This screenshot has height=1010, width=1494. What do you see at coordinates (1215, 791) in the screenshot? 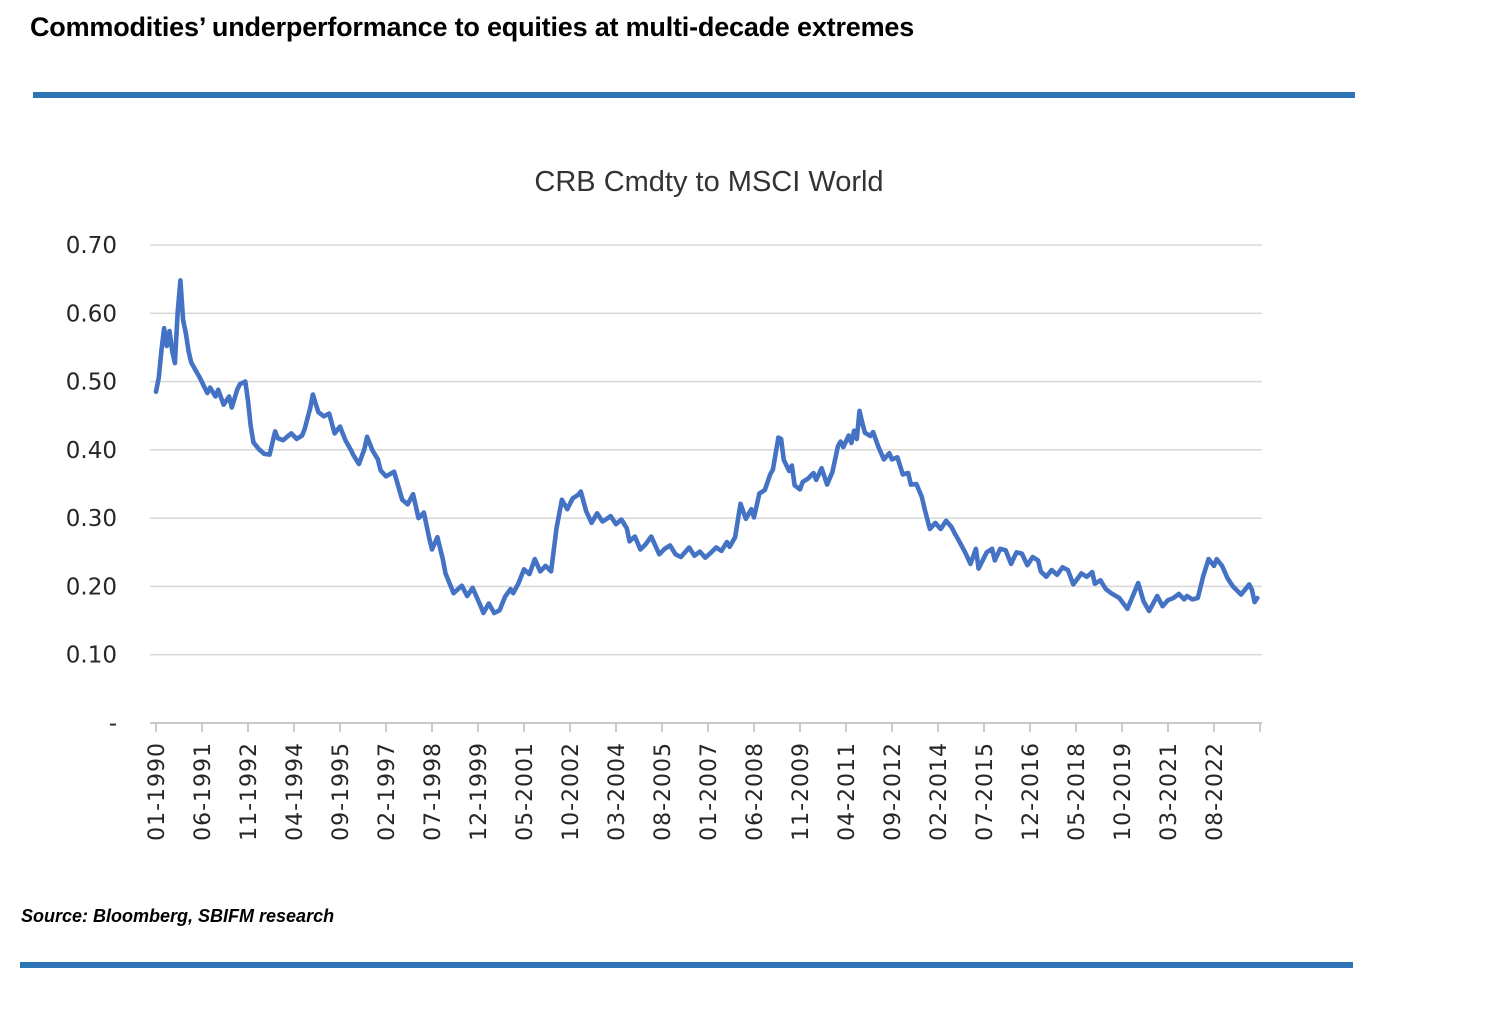
I see `x-axis-label: 08-2022` at bounding box center [1215, 791].